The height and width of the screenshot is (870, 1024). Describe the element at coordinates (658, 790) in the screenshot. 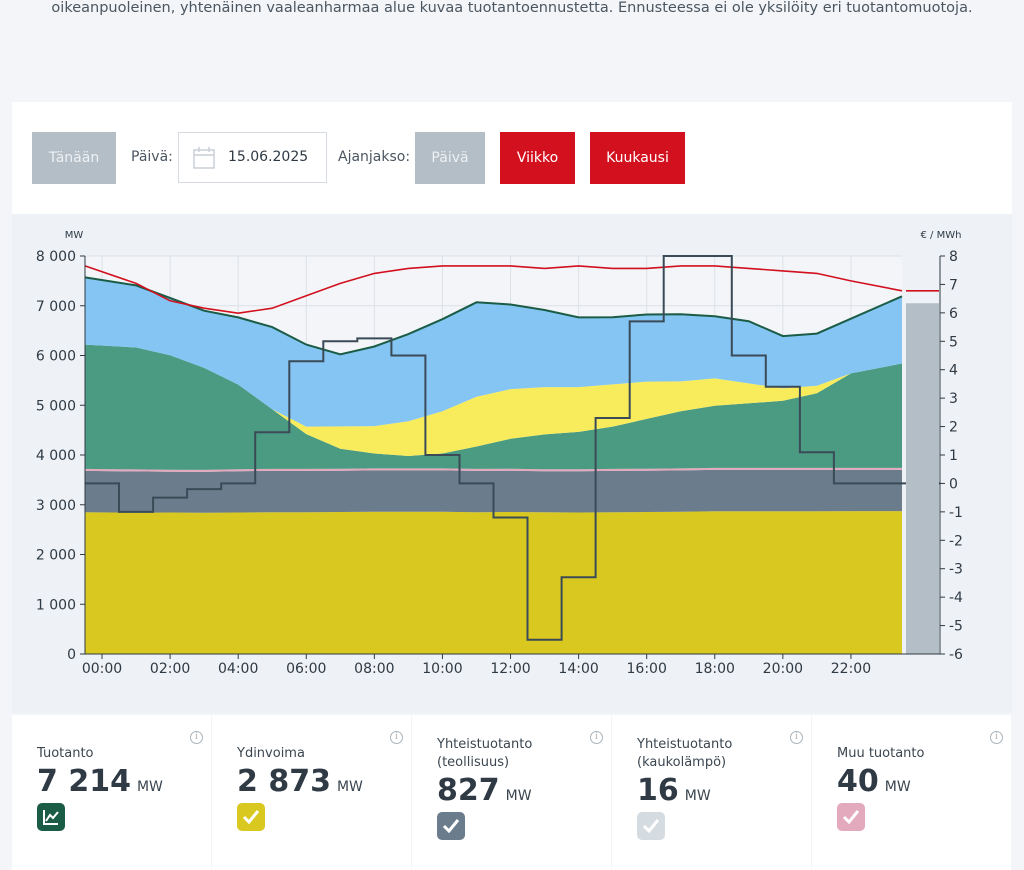

I see `card-value-number: 16` at that location.